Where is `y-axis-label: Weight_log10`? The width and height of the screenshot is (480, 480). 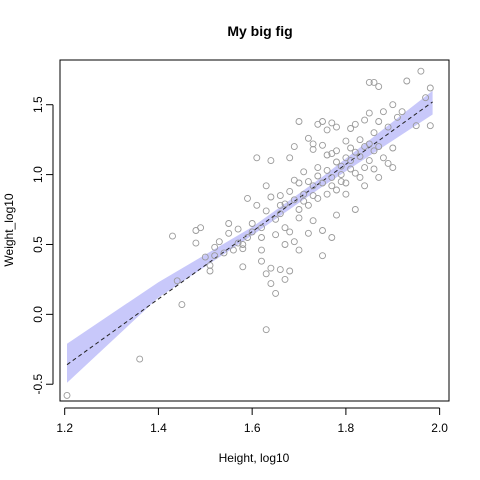 y-axis-label: Weight_log10 is located at coordinates (9, 229).